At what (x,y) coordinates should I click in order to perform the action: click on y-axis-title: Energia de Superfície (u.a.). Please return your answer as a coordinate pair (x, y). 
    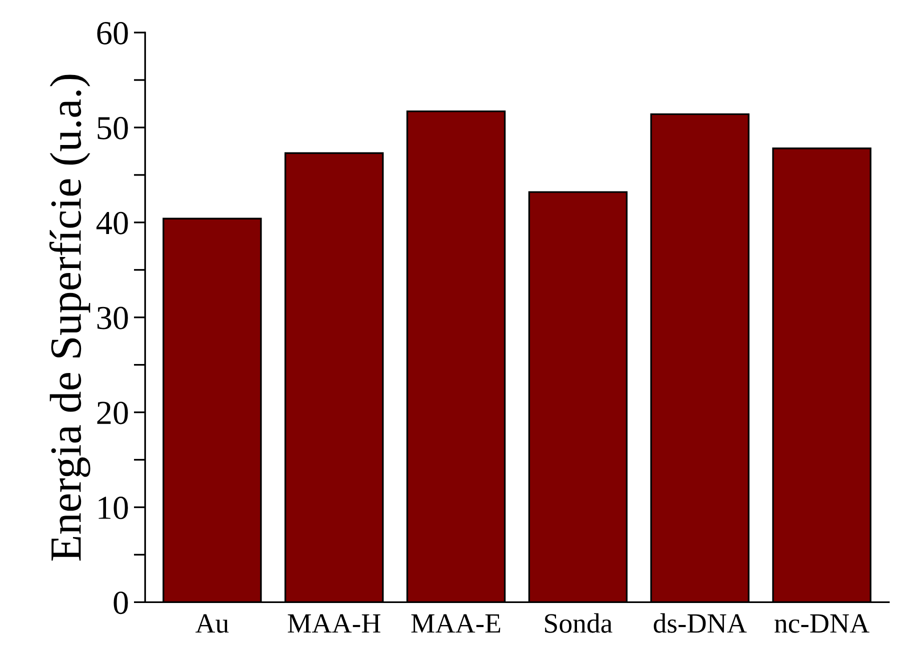
    Looking at the image, I should click on (69, 317).